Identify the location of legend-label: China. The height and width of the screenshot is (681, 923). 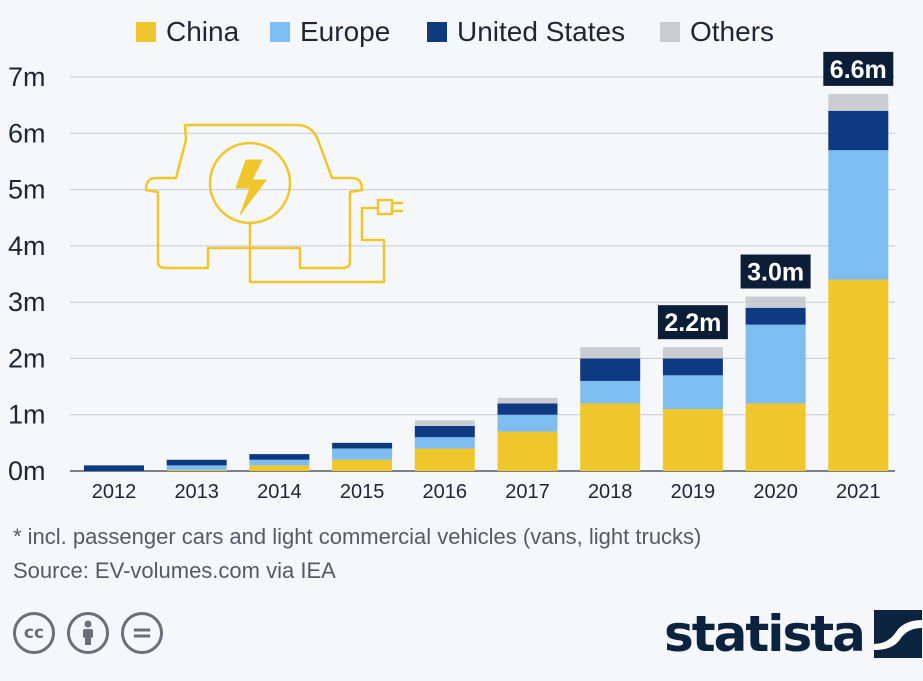
(203, 31).